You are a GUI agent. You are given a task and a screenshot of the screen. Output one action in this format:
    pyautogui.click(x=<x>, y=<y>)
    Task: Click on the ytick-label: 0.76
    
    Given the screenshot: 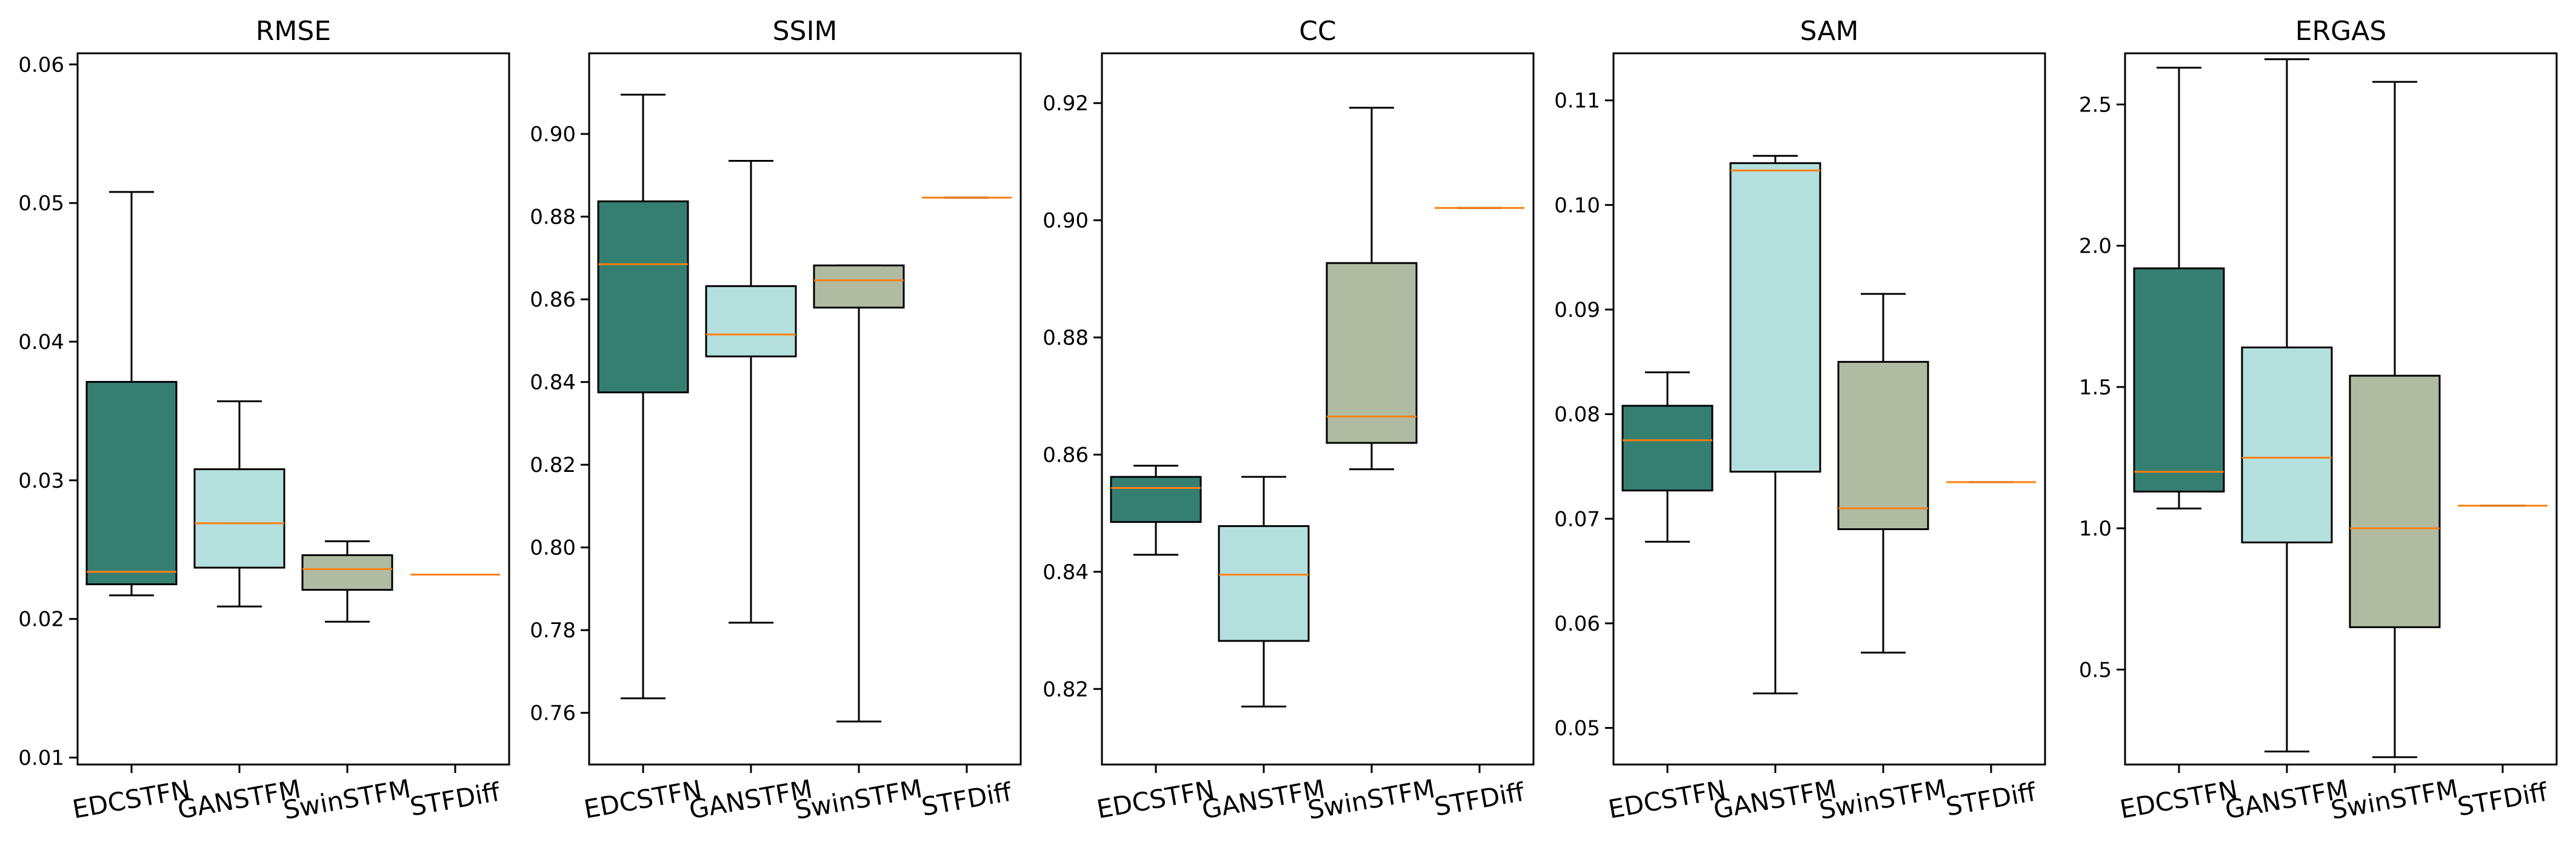 What is the action you would take?
    pyautogui.click(x=553, y=714)
    